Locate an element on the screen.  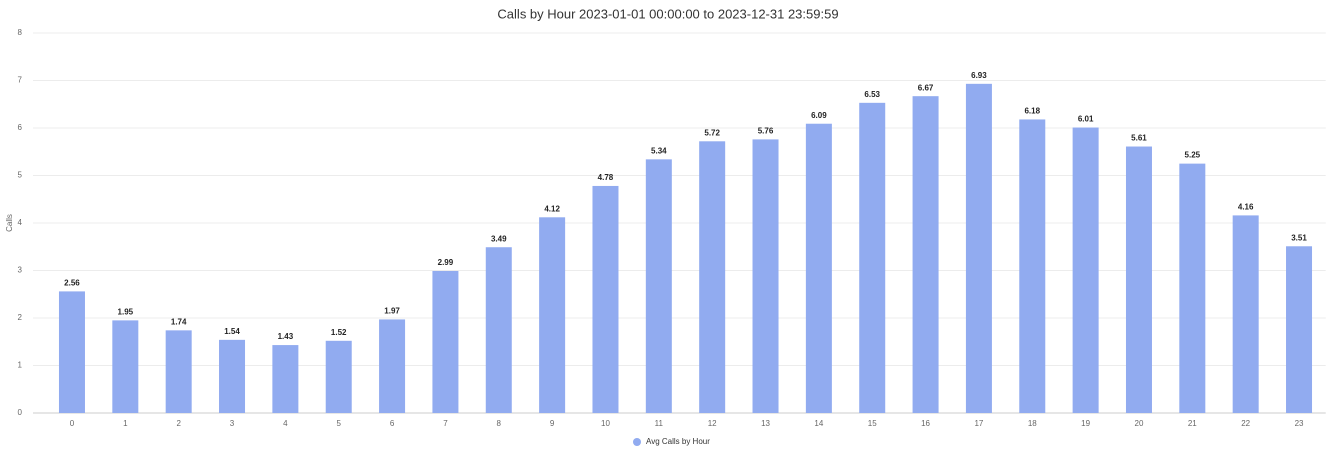
x-tick-label: 21 is located at coordinates (1192, 423).